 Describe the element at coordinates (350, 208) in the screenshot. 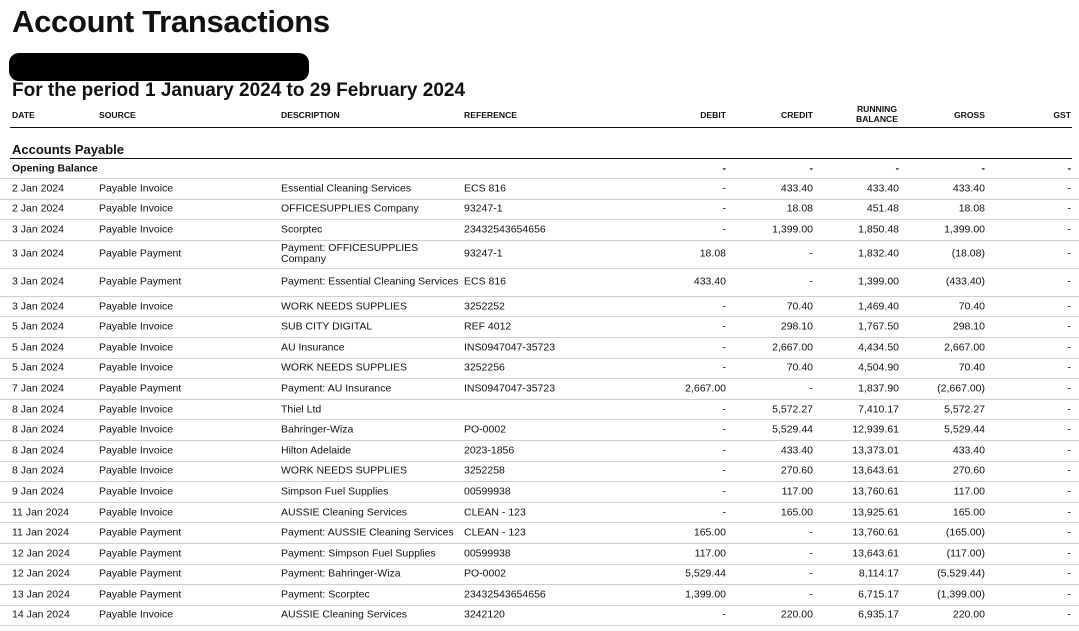

I see `cell-description: OFFICESUPPLIES Company` at that location.